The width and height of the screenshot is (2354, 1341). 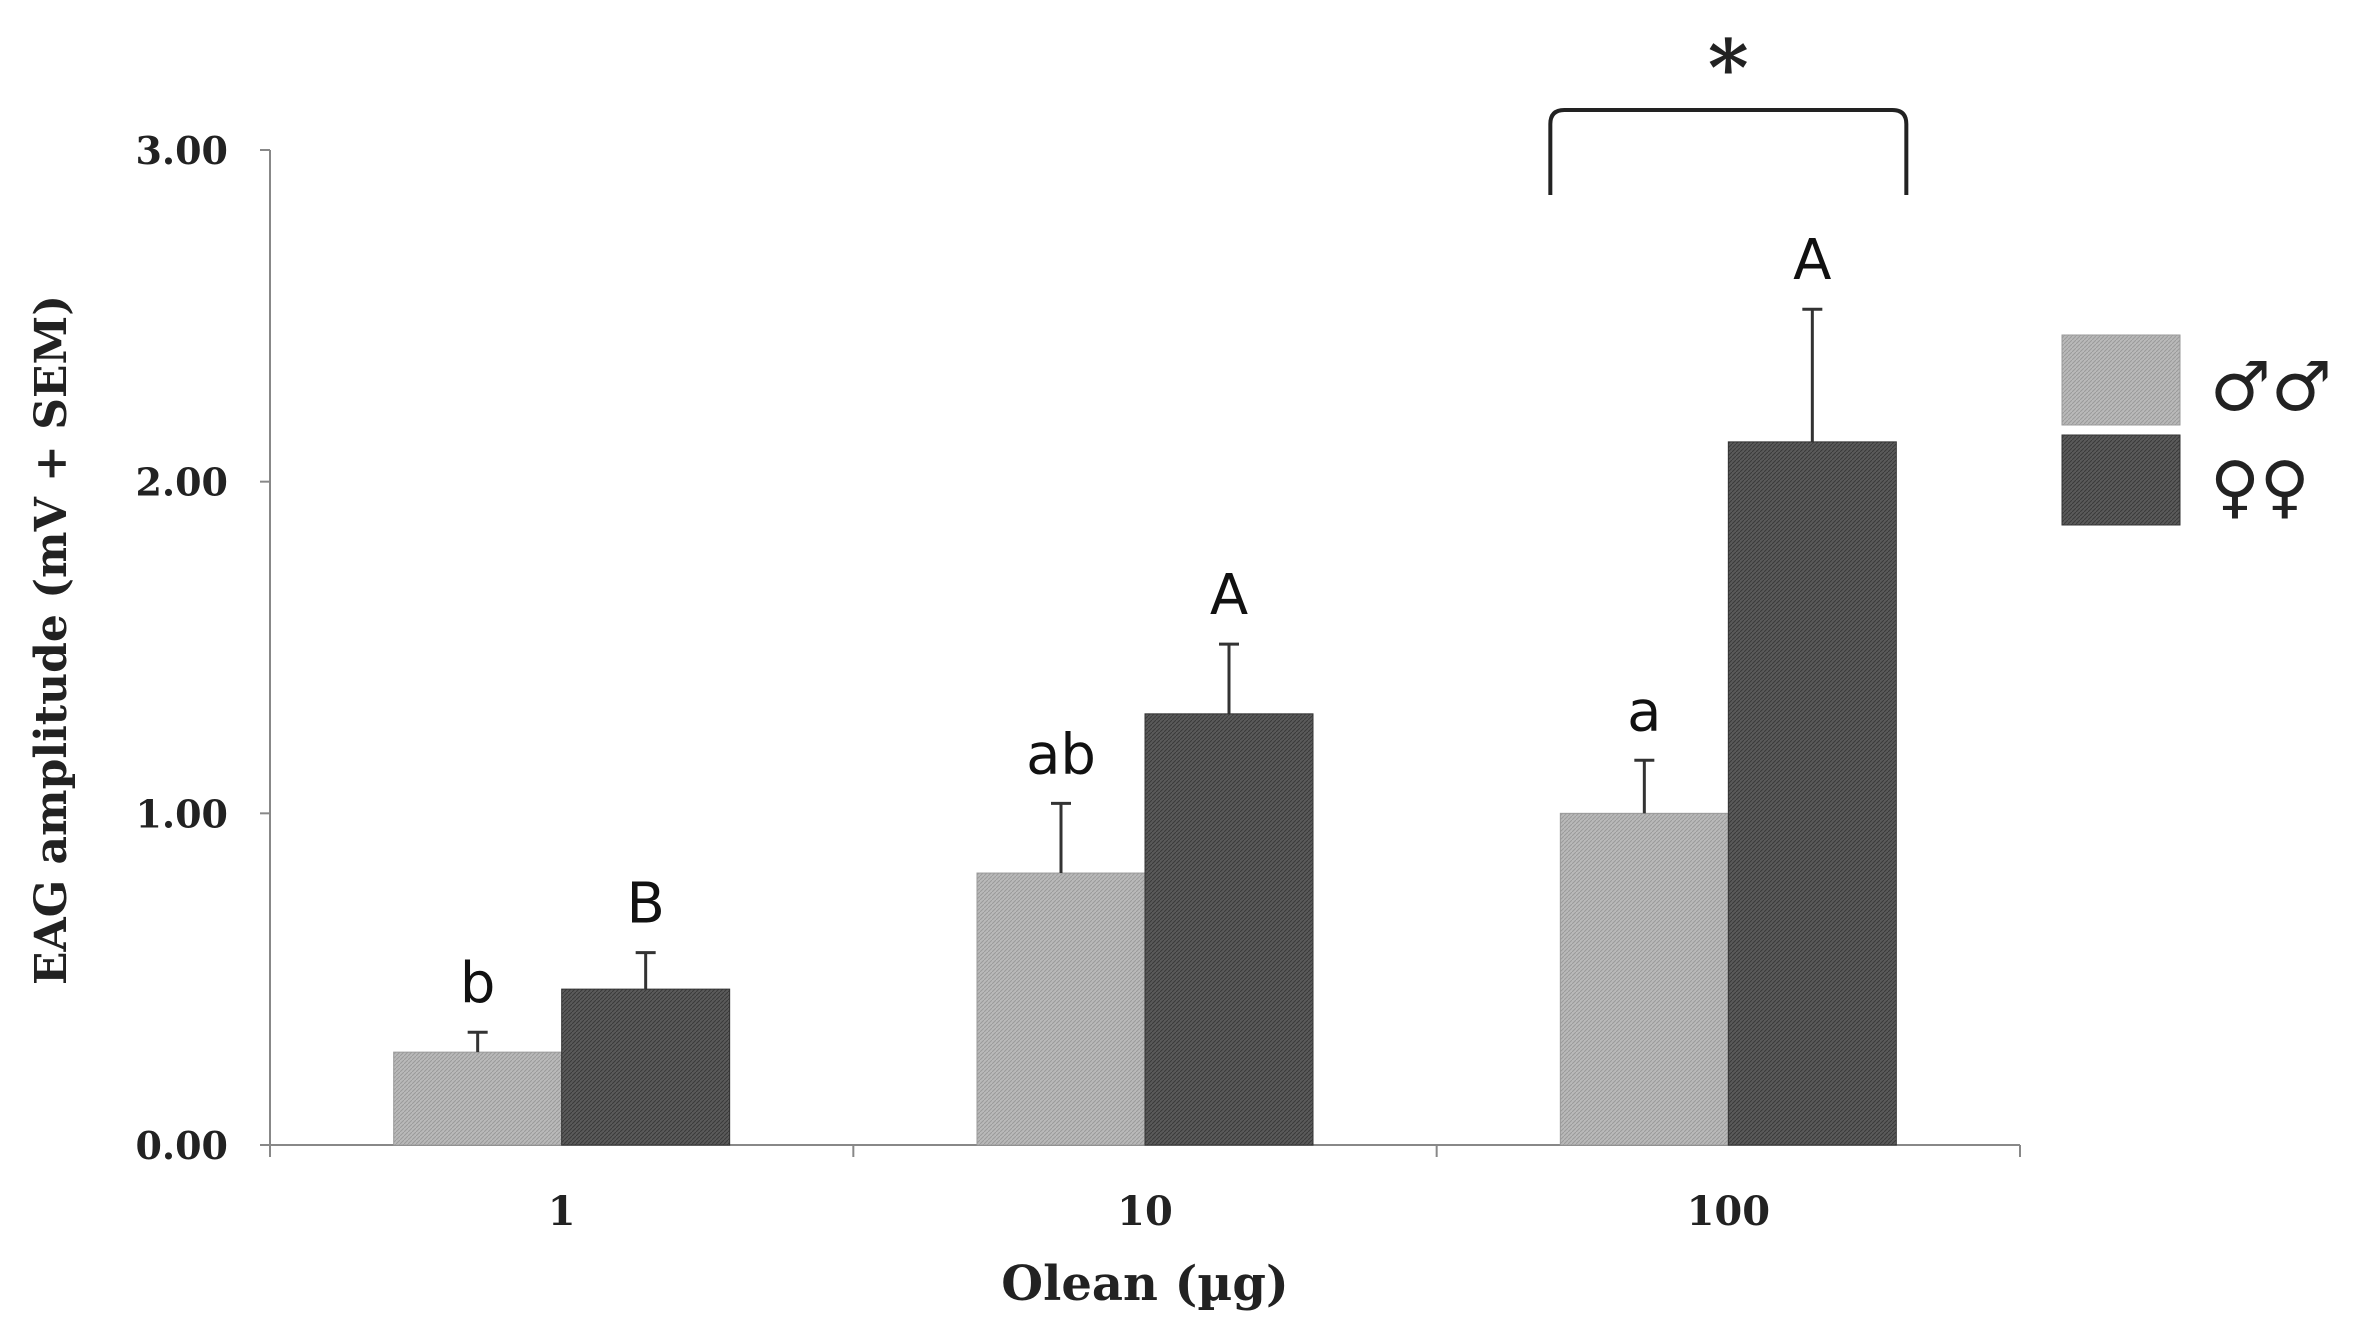 What do you see at coordinates (1644, 711) in the screenshot?
I see `significance-letter: a` at bounding box center [1644, 711].